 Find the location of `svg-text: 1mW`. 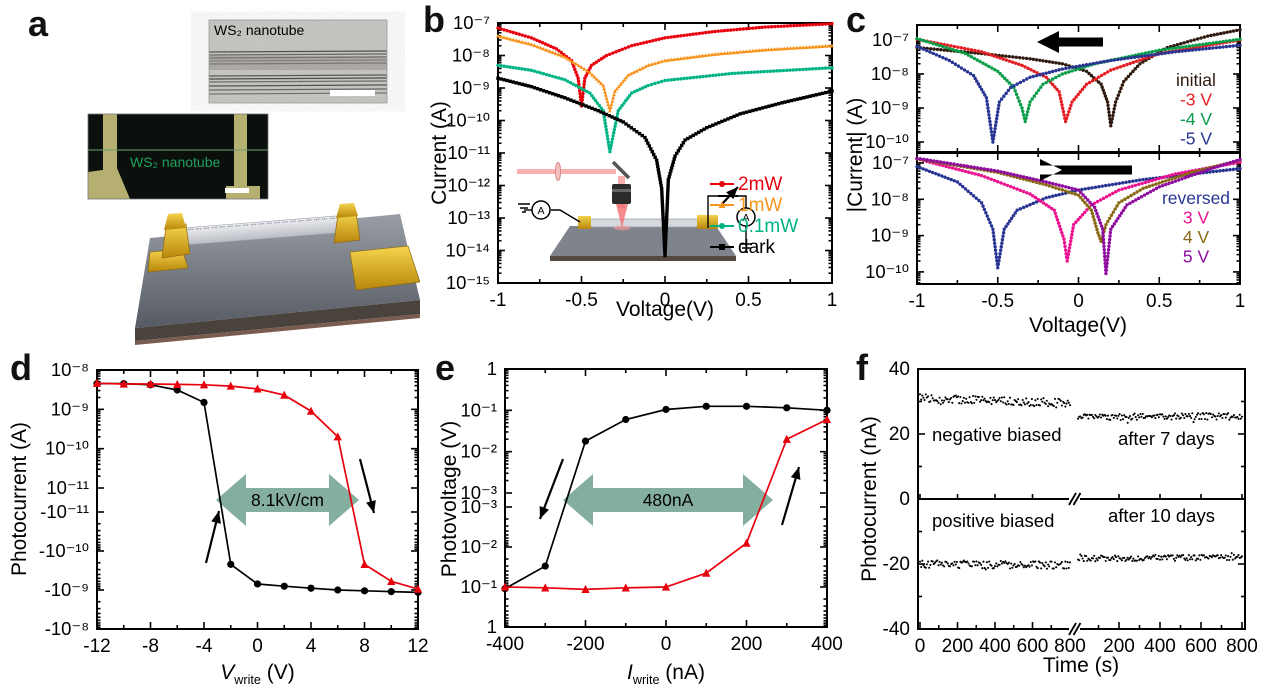

svg-text: 1mW is located at coordinates (760, 205).